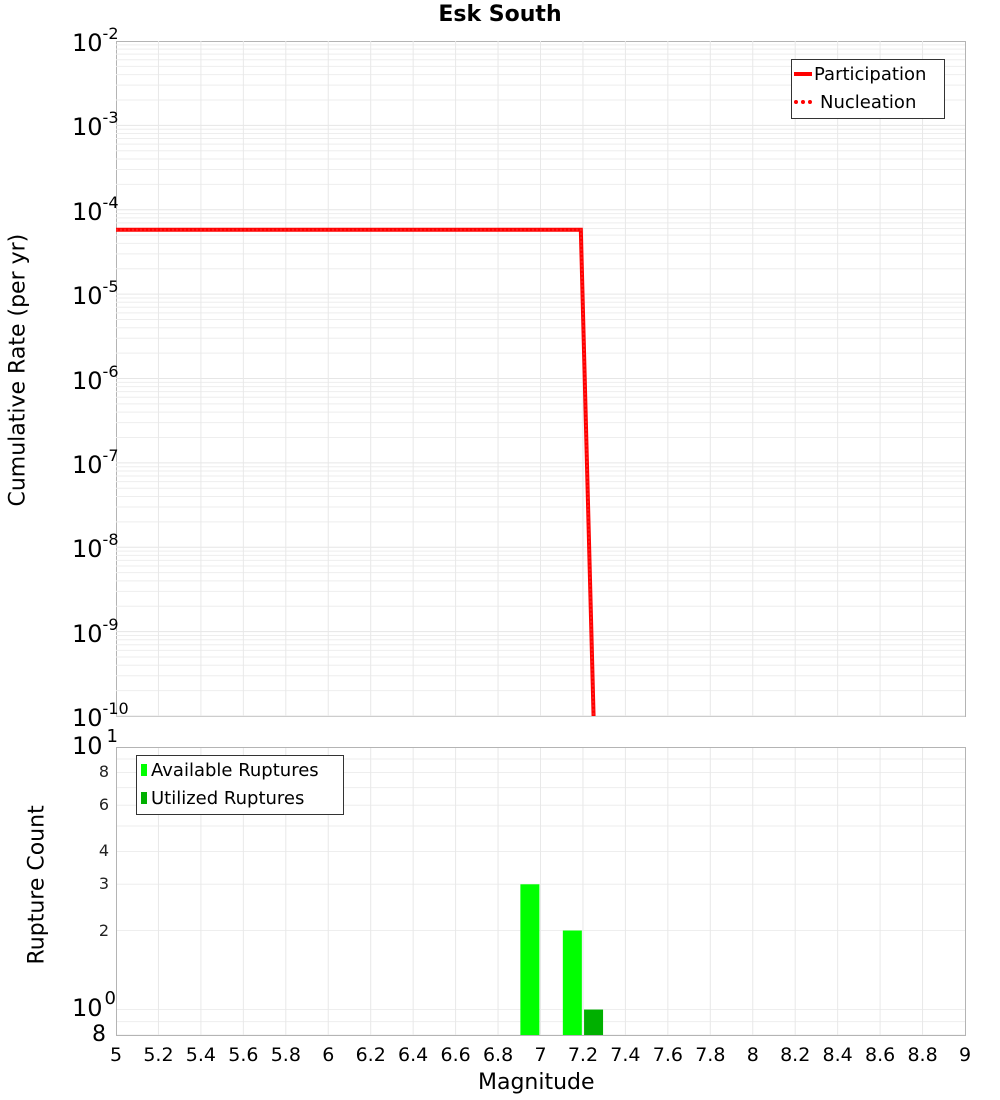 The width and height of the screenshot is (1000, 1100). What do you see at coordinates (498, 1055) in the screenshot?
I see `x-tick: 6.8` at bounding box center [498, 1055].